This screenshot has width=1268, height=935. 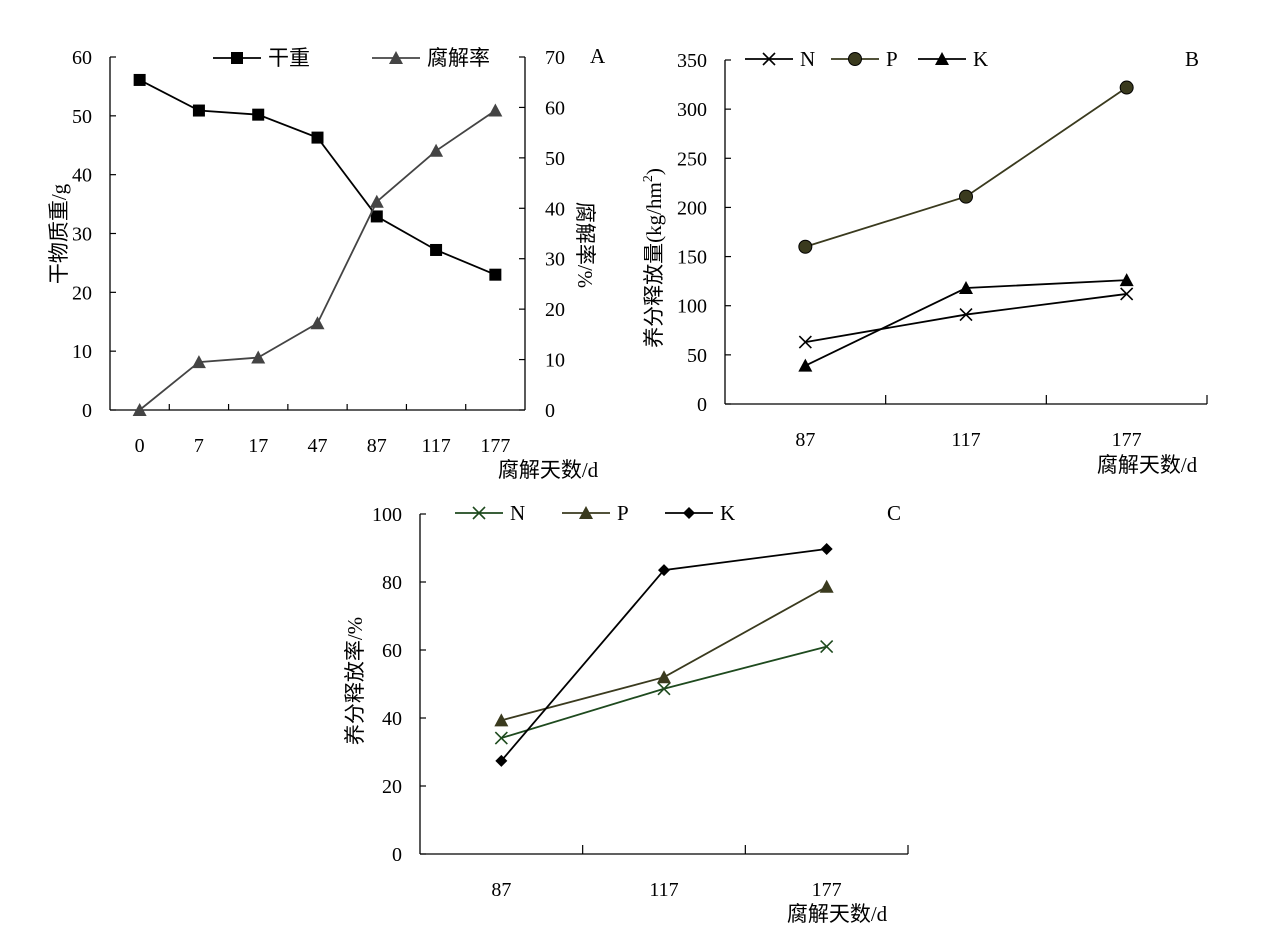 I want to click on b-y-tick-label: 250, so click(x=692, y=159).